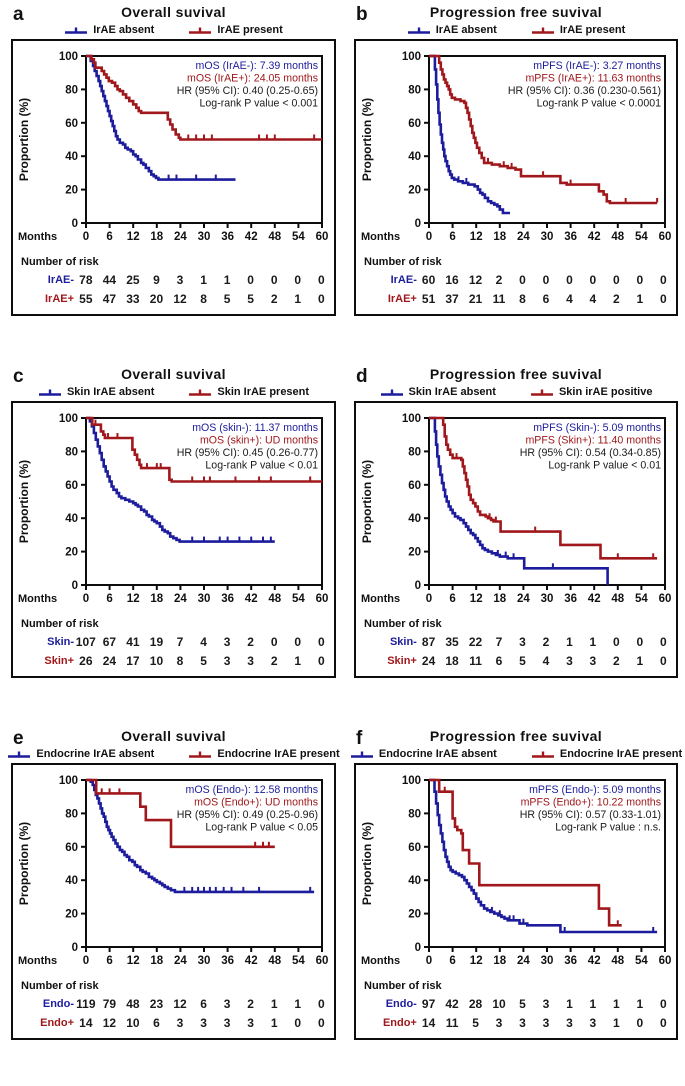  I want to click on panel-title: Progression free suvival, so click(516, 374).